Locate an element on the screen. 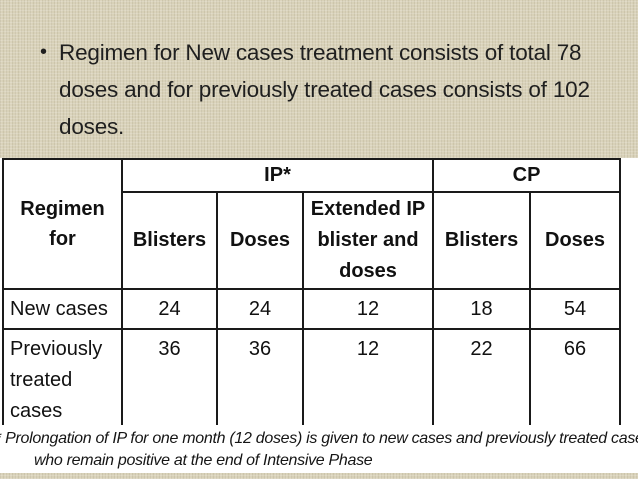 This screenshot has height=479, width=638. data-cell: 22 is located at coordinates (482, 379).